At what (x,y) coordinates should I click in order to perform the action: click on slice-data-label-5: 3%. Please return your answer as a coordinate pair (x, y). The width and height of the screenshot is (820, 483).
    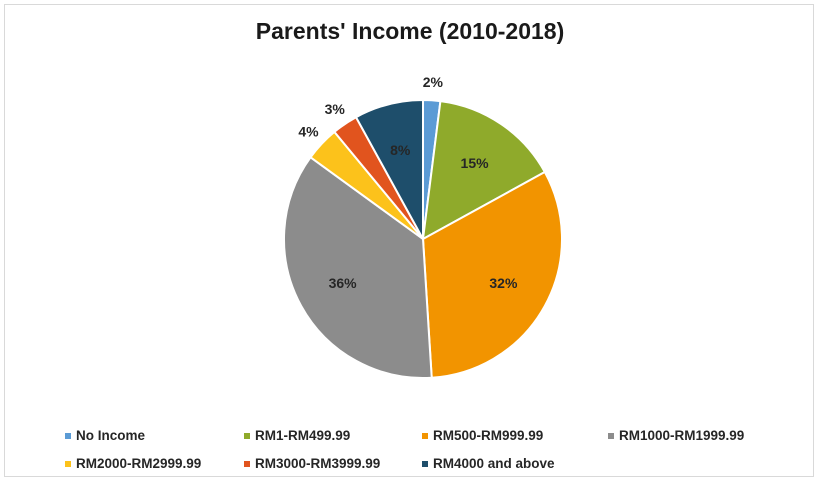
    Looking at the image, I should click on (335, 109).